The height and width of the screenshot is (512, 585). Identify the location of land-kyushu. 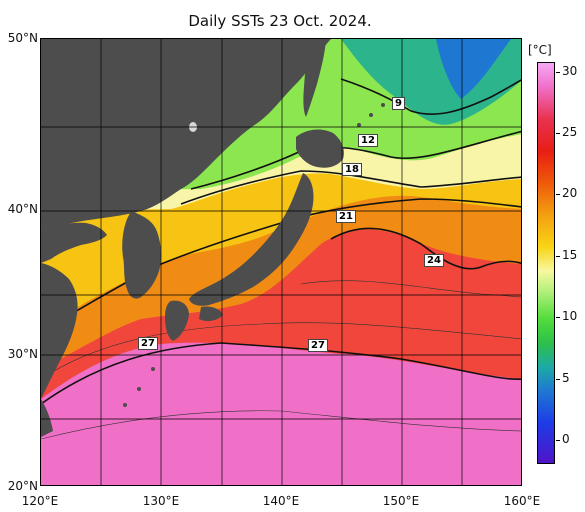
(177, 320).